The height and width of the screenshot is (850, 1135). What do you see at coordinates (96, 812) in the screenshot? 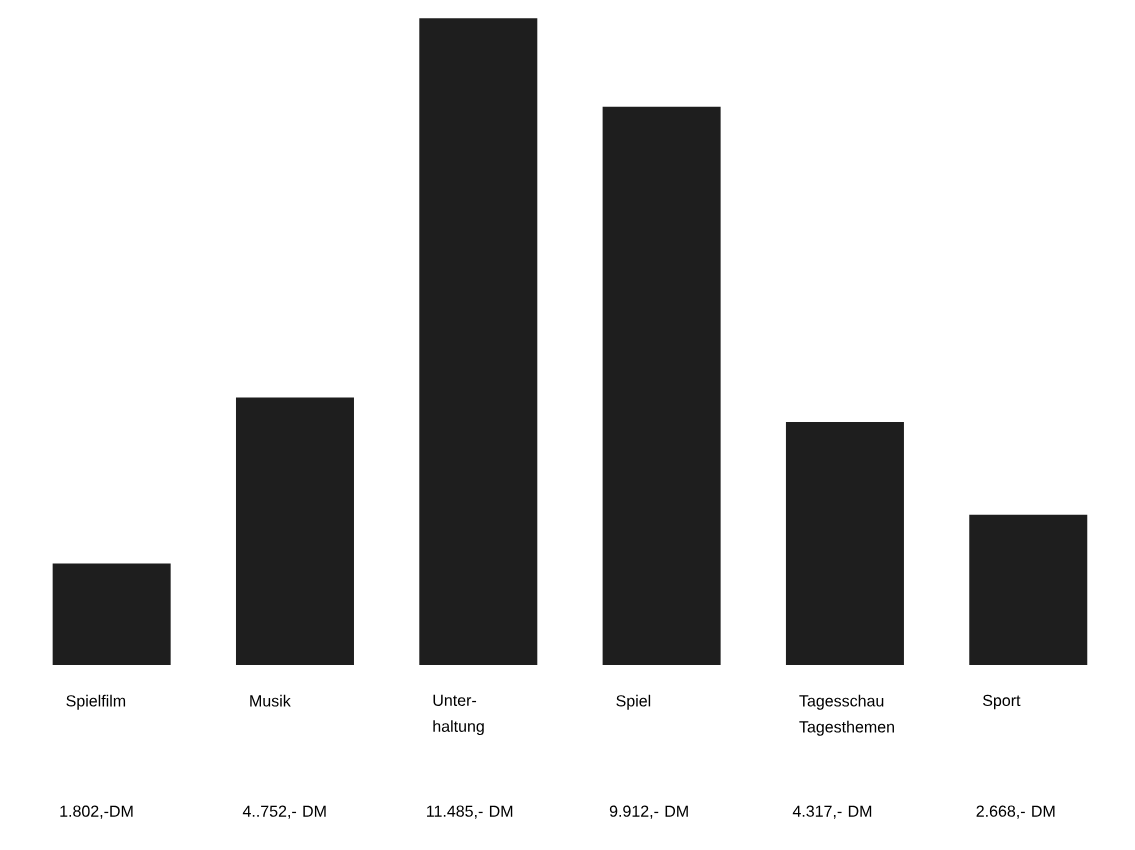
I see `data-label: 1.802,-DM` at bounding box center [96, 812].